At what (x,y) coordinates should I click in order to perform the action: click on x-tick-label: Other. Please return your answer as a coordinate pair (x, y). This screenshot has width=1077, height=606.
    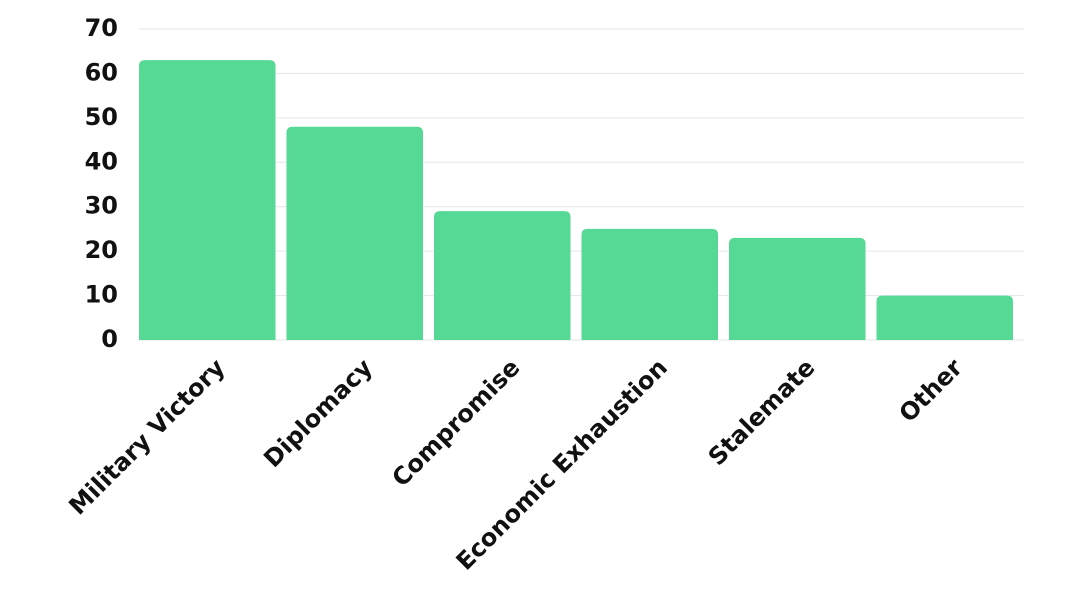
    Looking at the image, I should click on (931, 390).